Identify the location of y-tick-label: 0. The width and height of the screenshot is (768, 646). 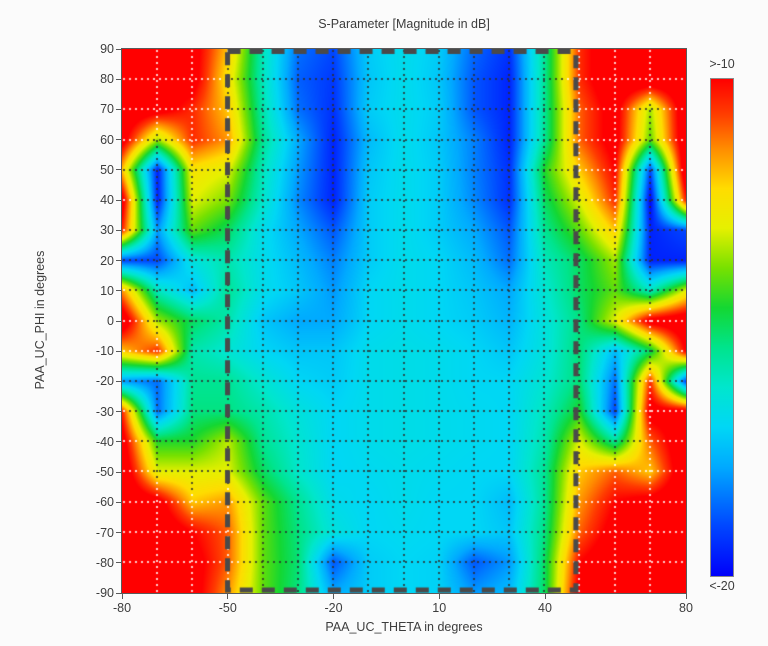
(110, 321).